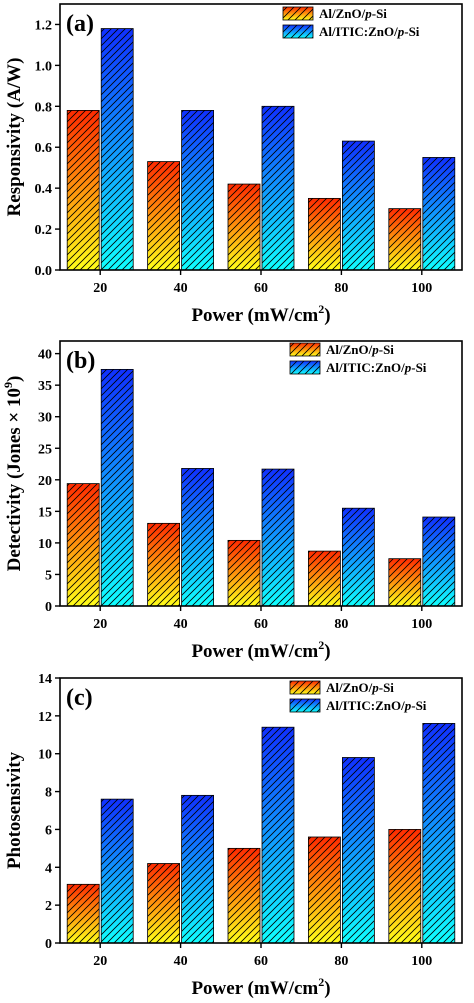  Describe the element at coordinates (44, 230) in the screenshot. I see `y-tick-label: 0.2` at that location.